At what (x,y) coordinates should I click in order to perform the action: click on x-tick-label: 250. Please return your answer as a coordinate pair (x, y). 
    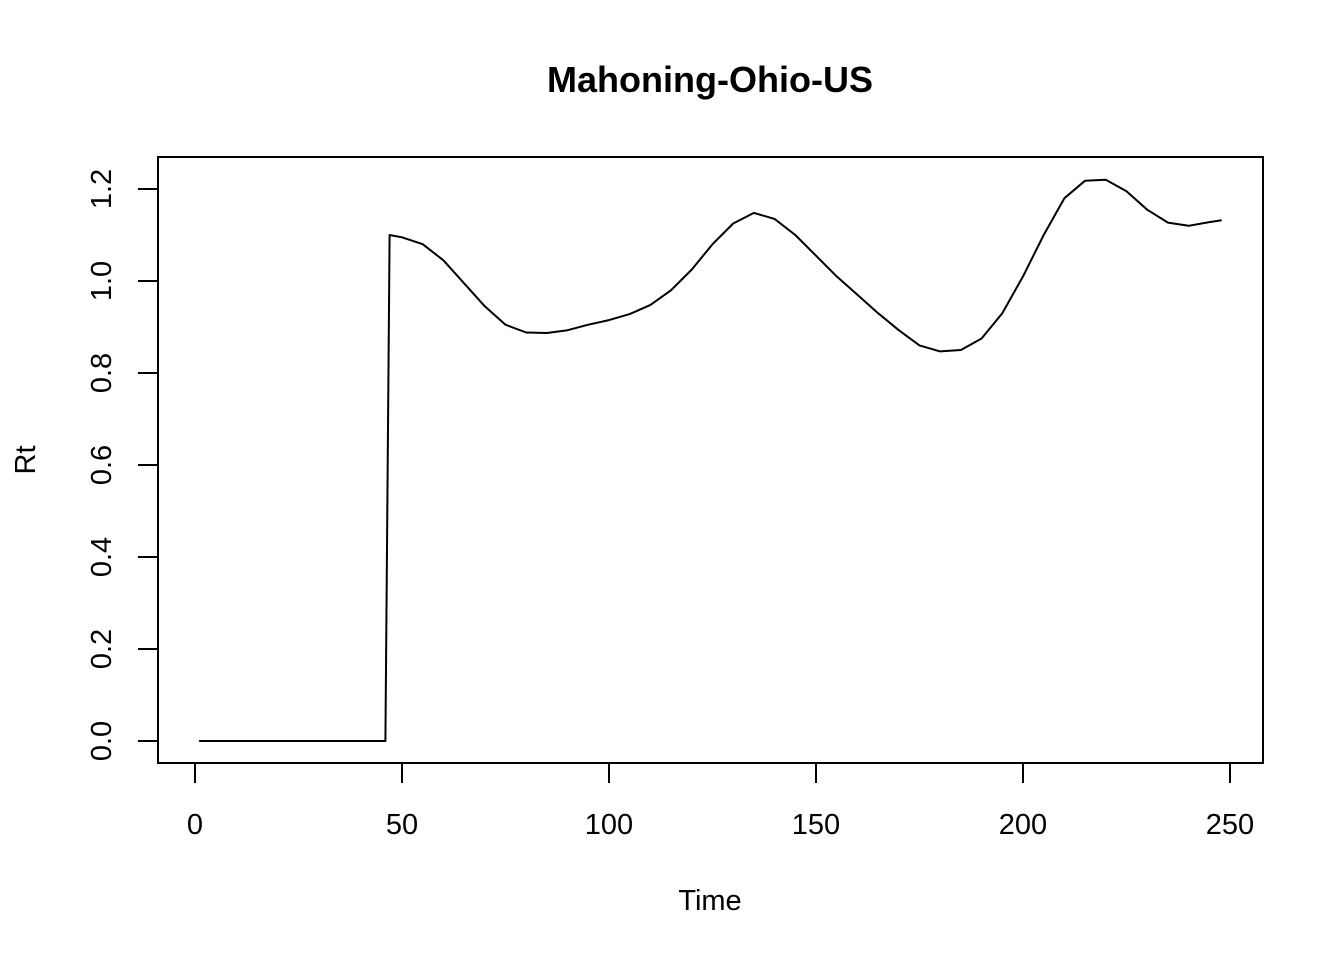
    Looking at the image, I should click on (1230, 825).